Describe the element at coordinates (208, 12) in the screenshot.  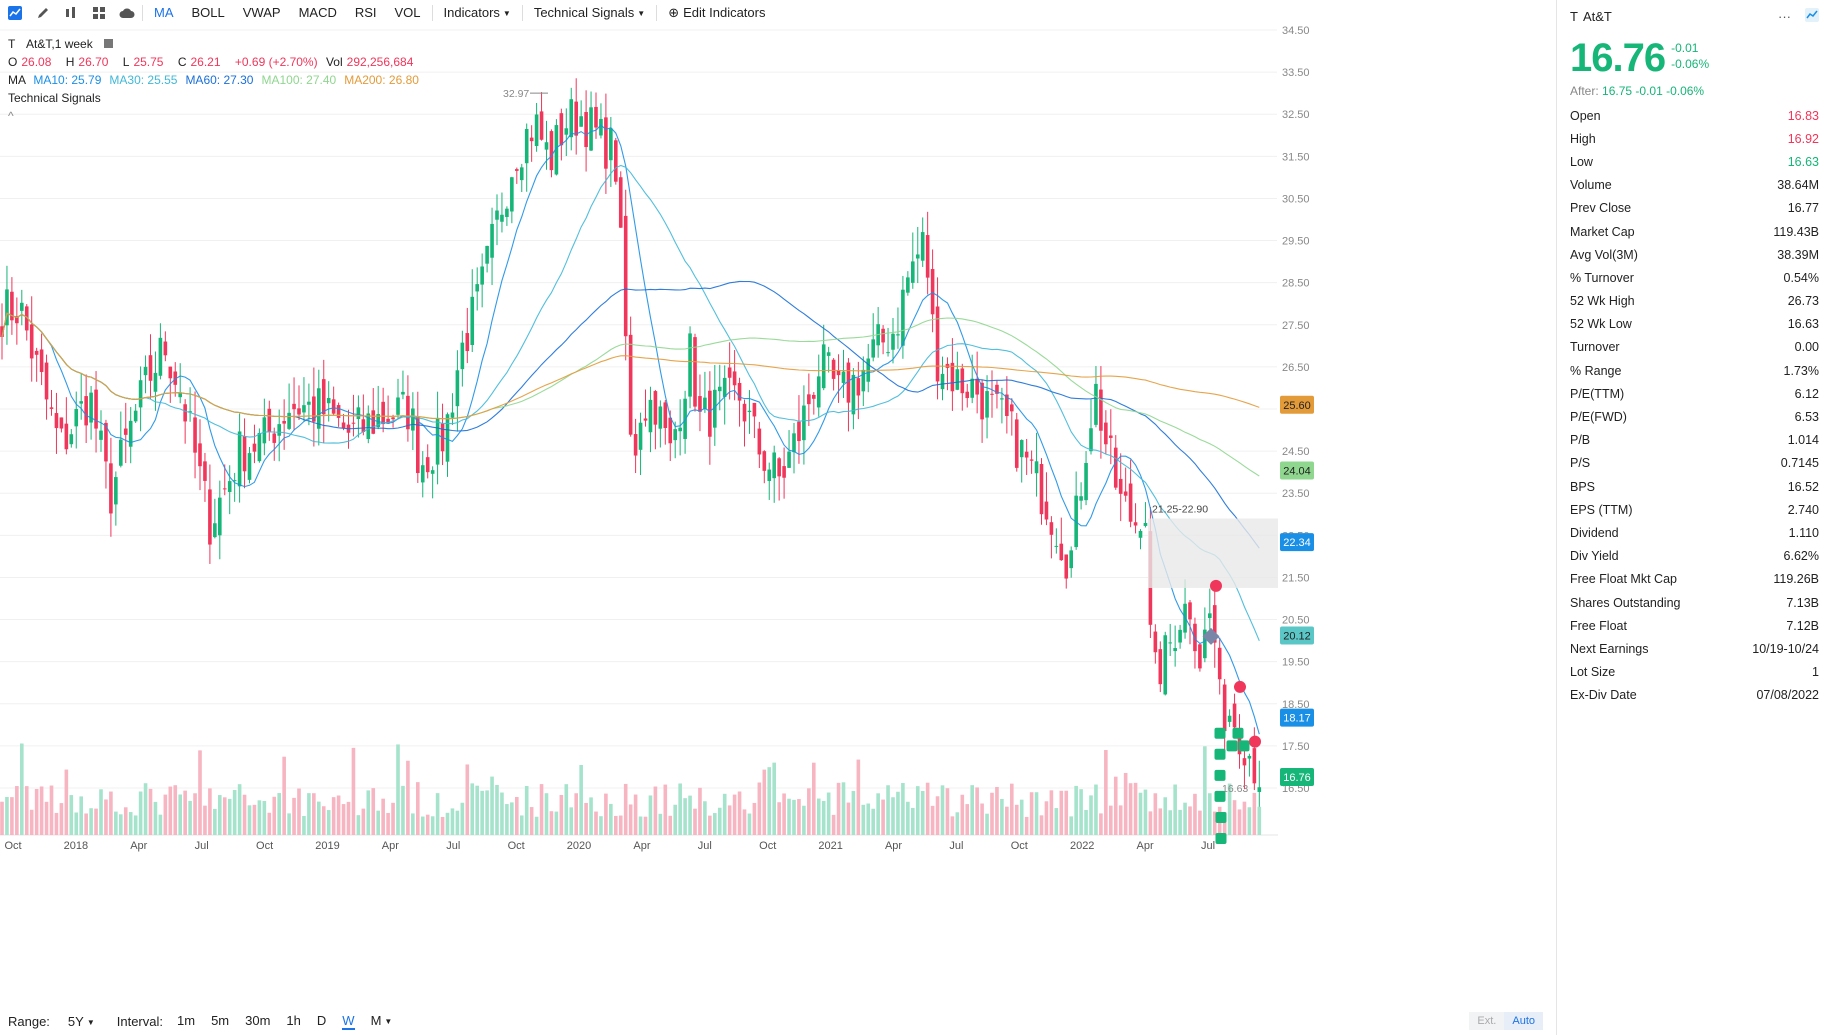
I see `indicator-tab-boll: BOLL` at that location.